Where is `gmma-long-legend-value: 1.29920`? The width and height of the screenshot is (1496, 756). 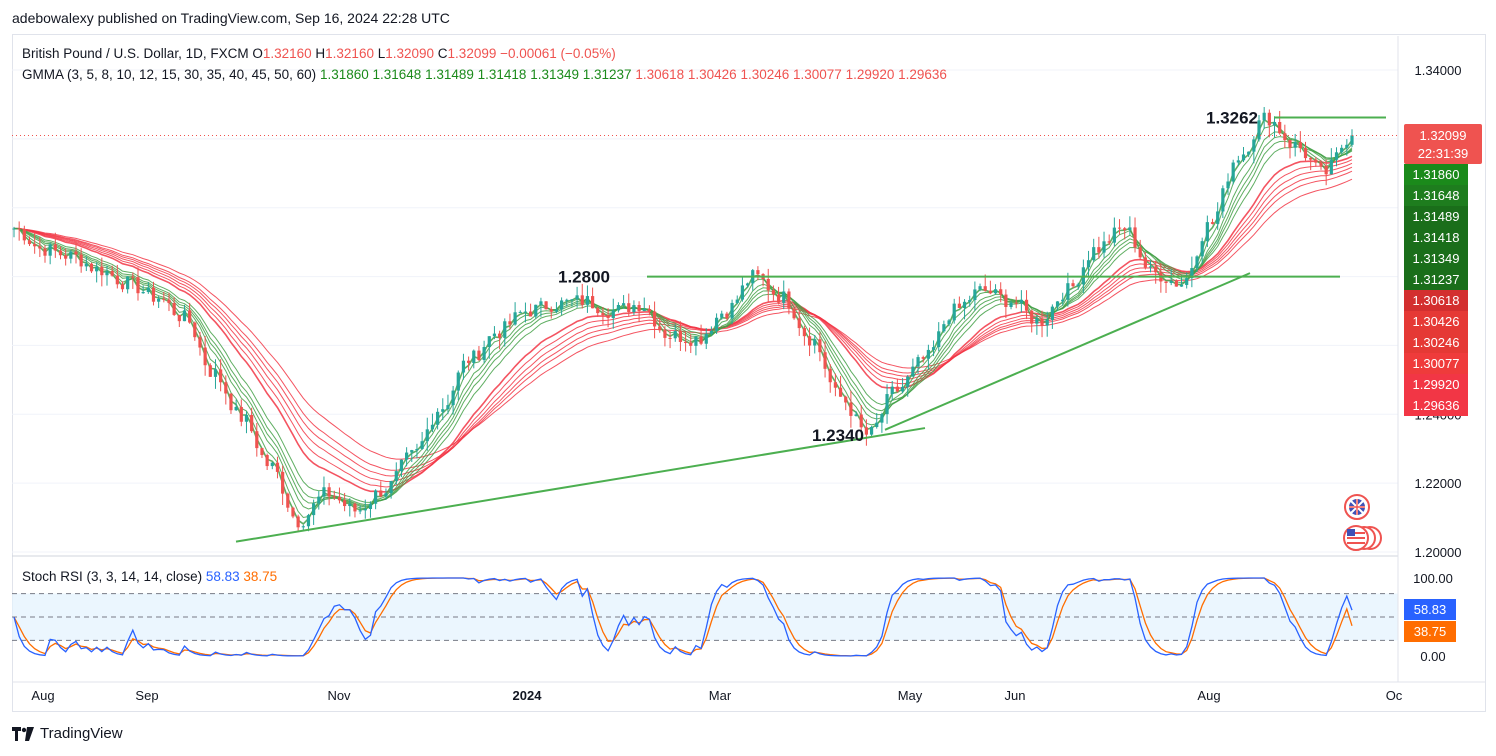 gmma-long-legend-value: 1.29920 is located at coordinates (872, 74).